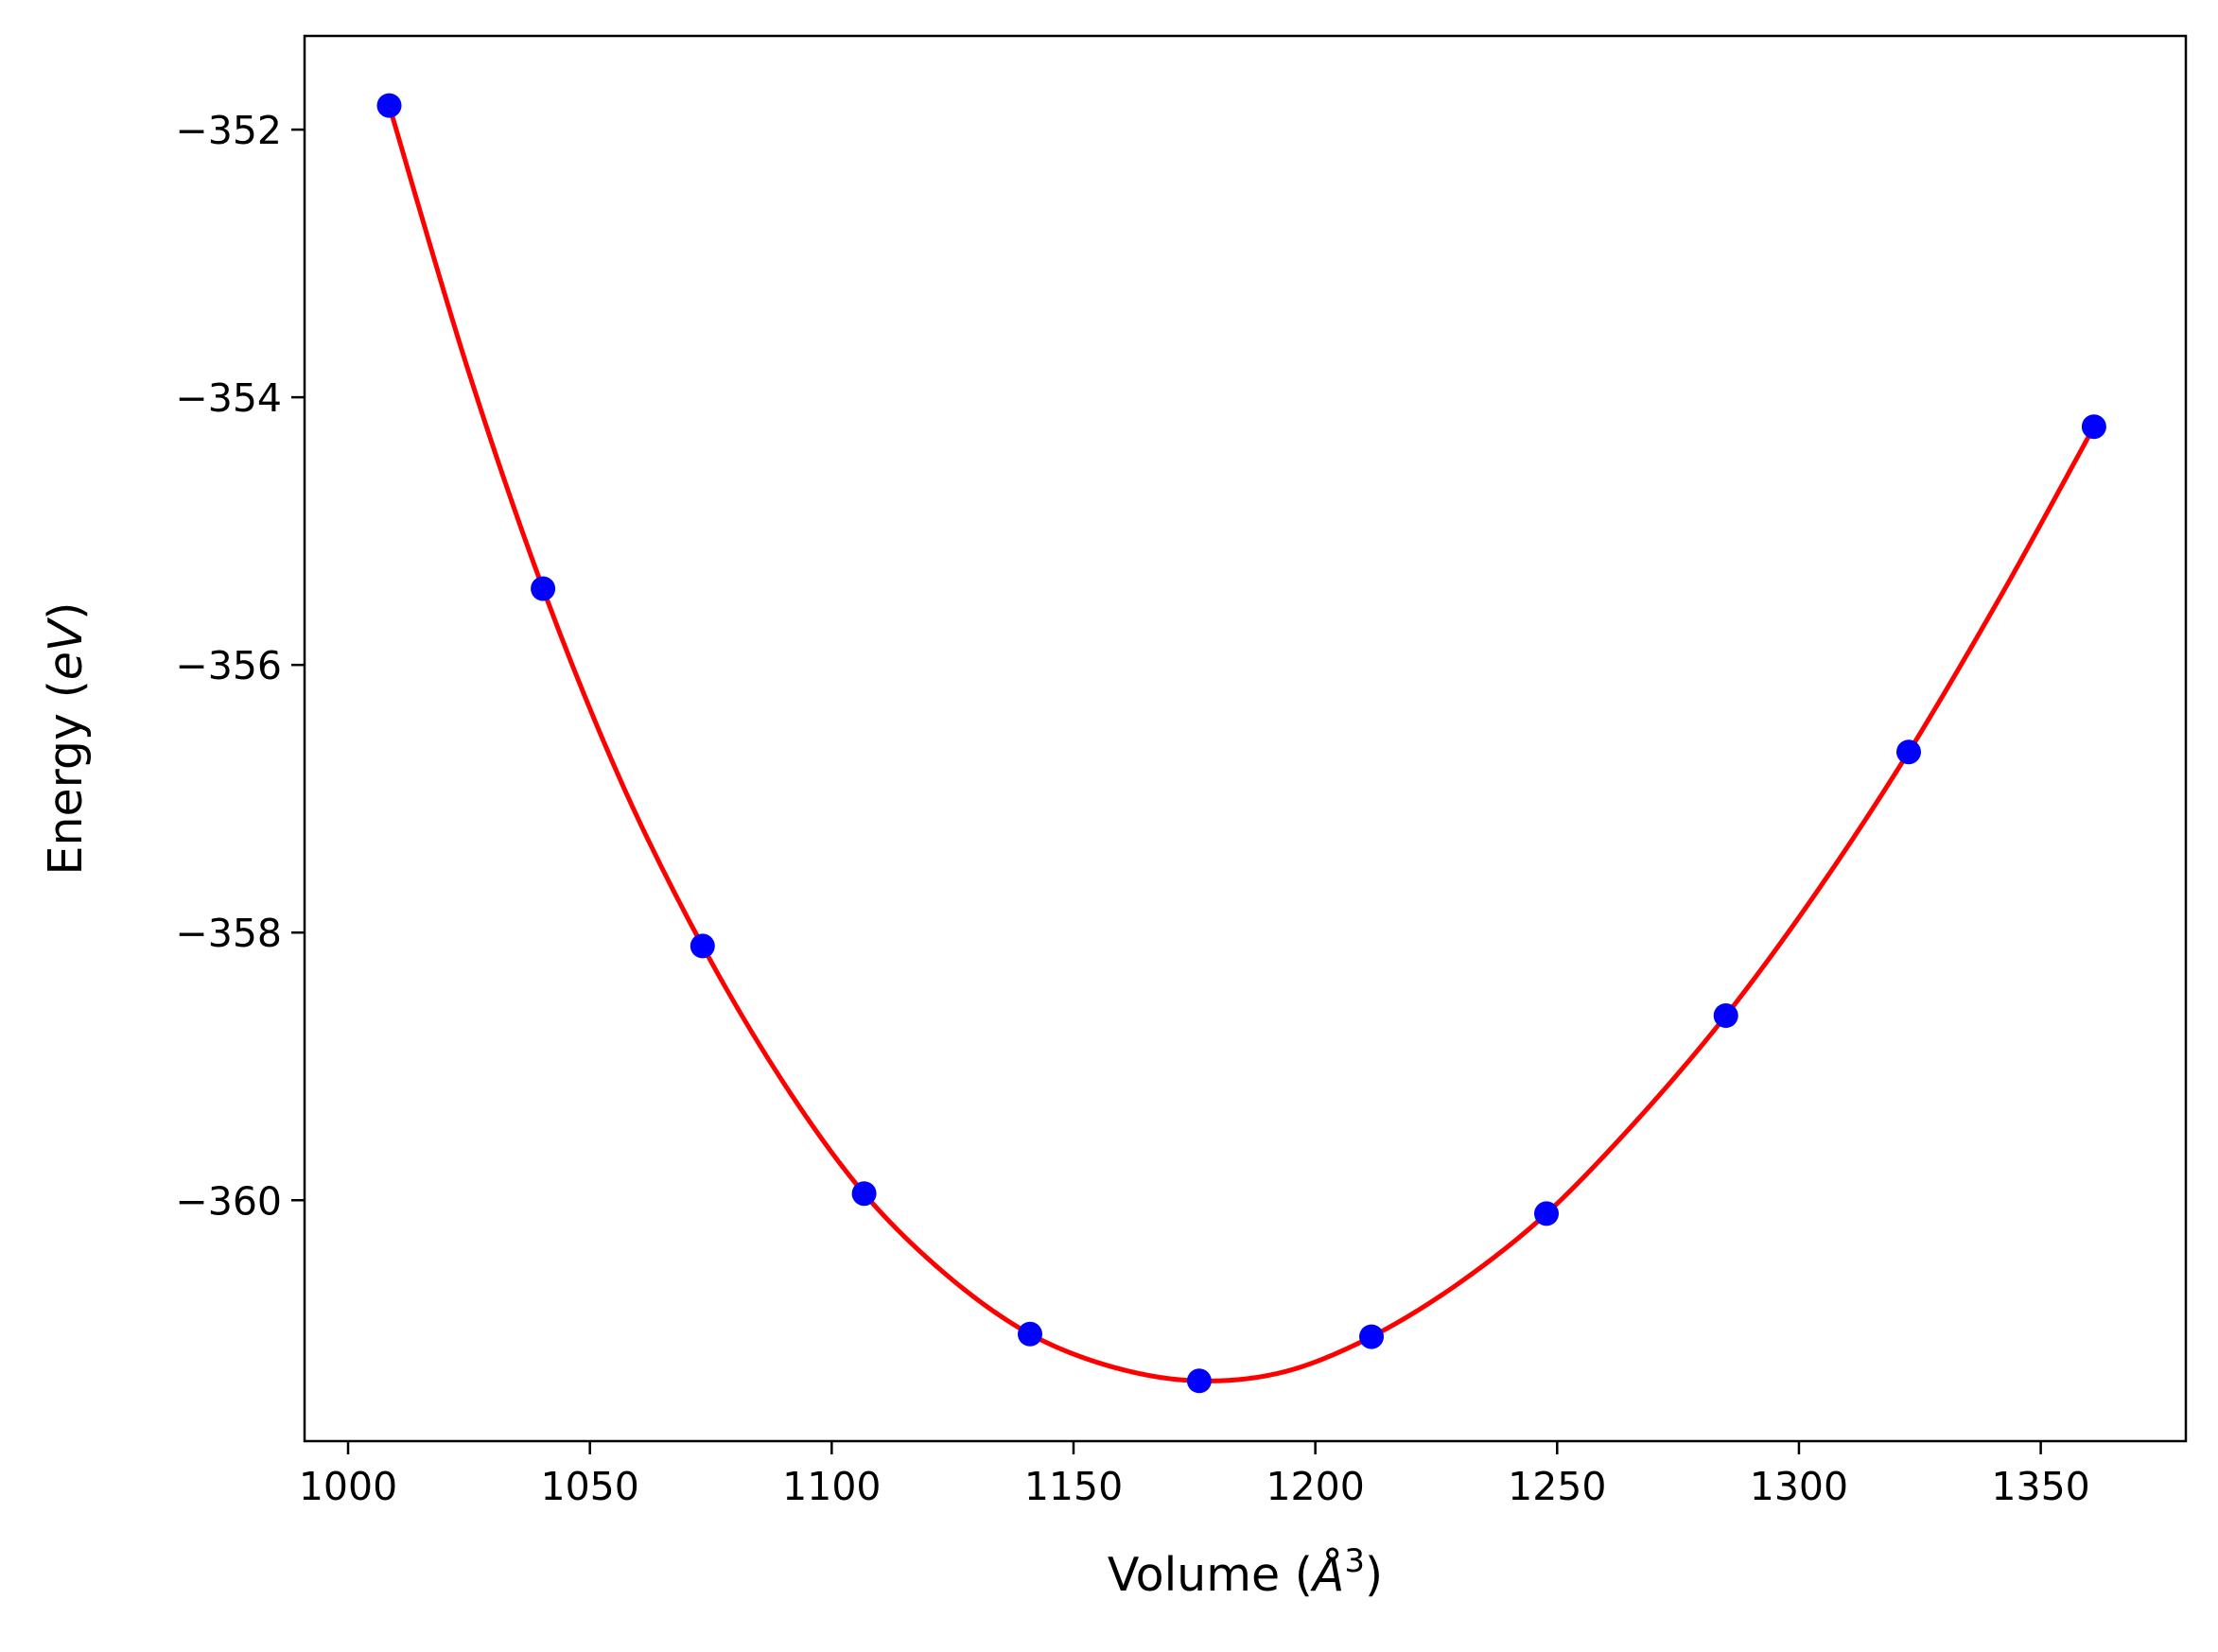 The image size is (2218, 1652). Describe the element at coordinates (831, 1487) in the screenshot. I see `x-tick-label: 1100` at that location.